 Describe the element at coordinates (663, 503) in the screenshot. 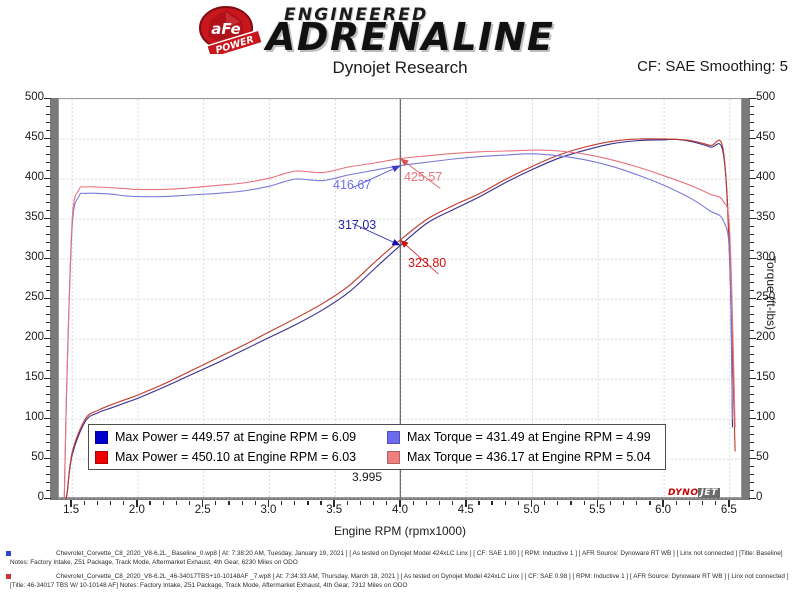

I see `x-tick-mark-6.0` at that location.